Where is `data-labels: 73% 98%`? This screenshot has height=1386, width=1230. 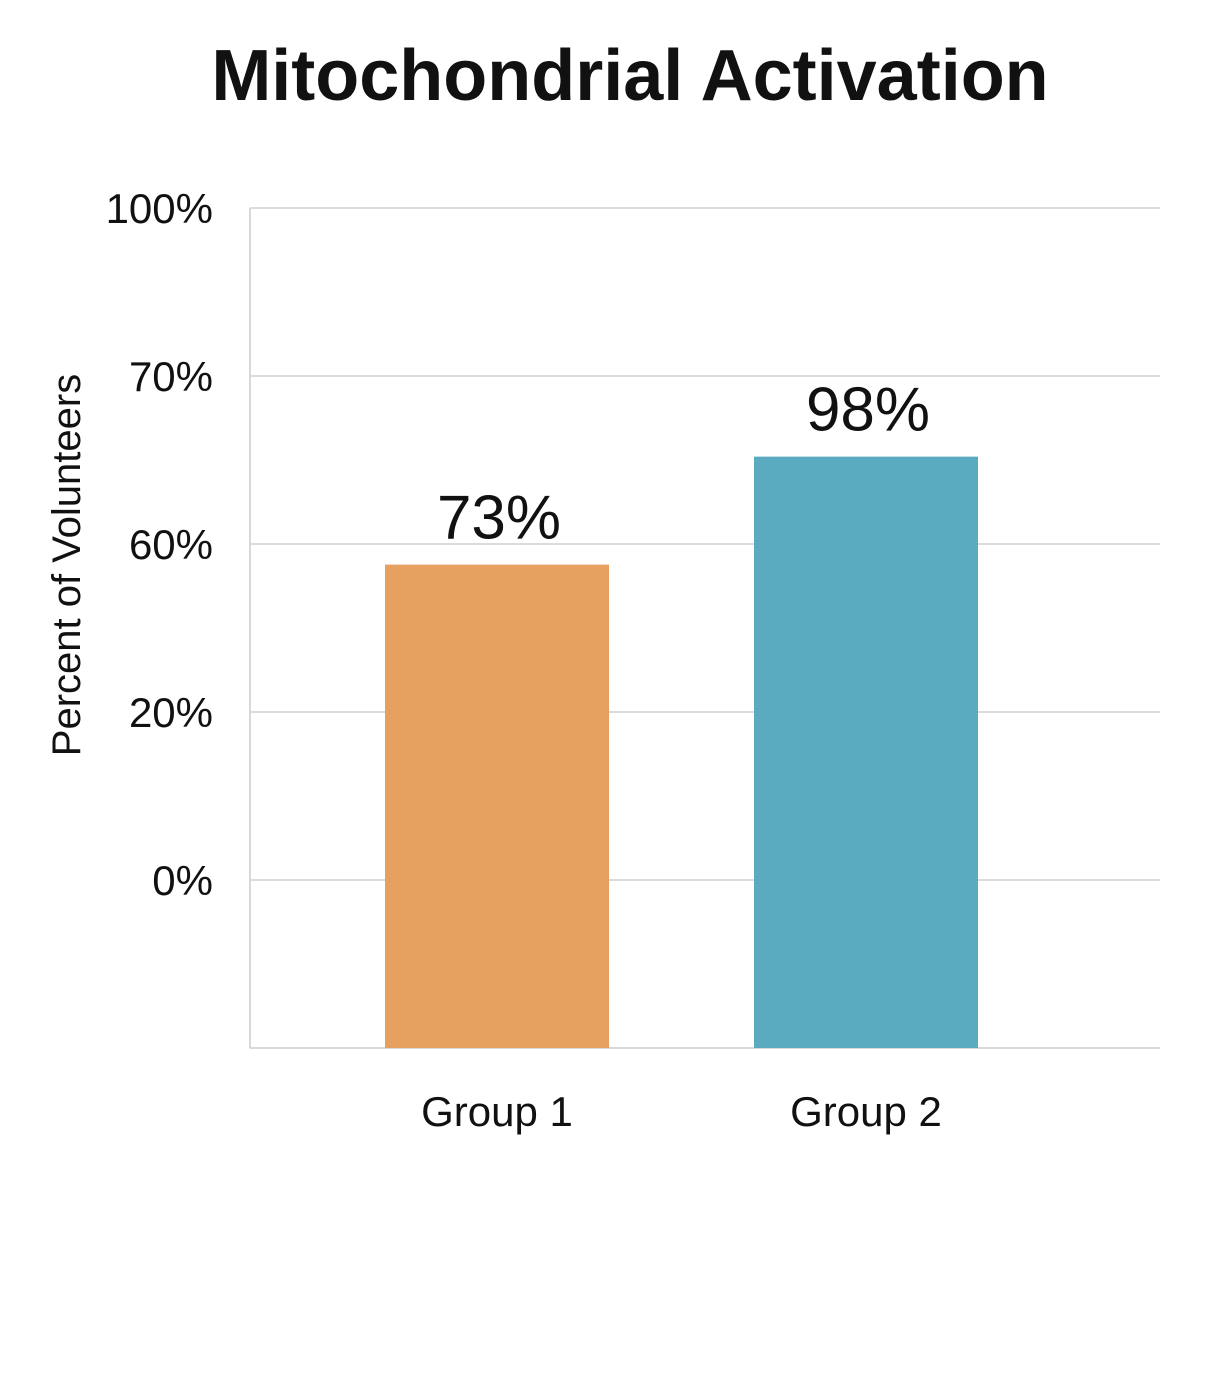
data-labels: 73% 98% is located at coordinates (683, 464).